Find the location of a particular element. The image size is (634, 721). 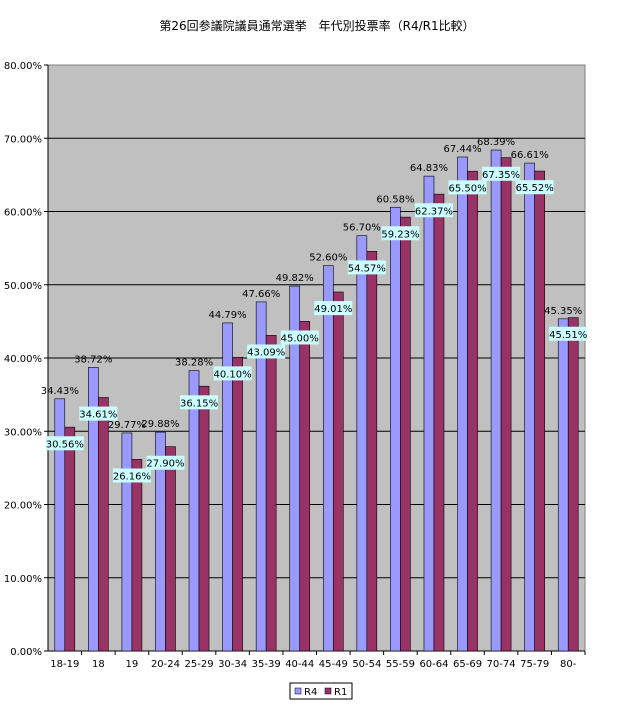

data-label-r4: 44.79% is located at coordinates (228, 315).